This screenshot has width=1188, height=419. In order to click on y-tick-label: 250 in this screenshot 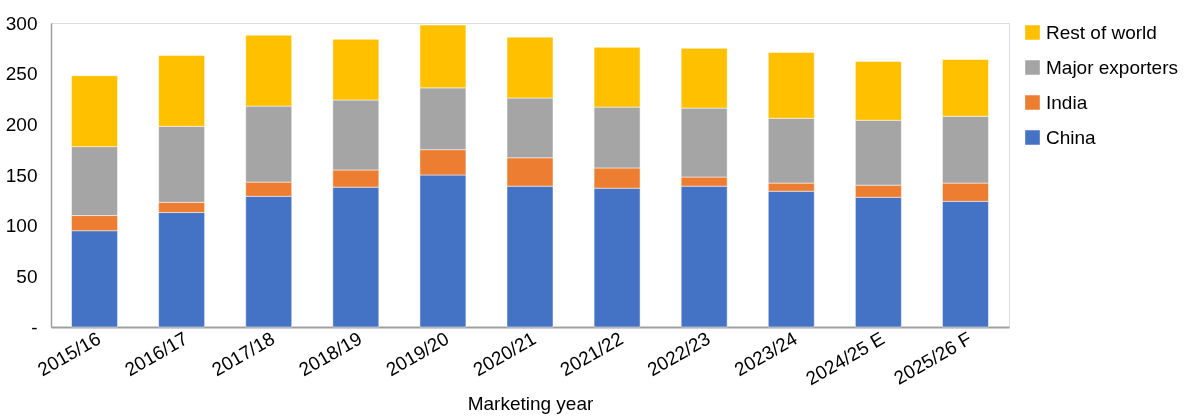, I will do `click(21, 74)`.